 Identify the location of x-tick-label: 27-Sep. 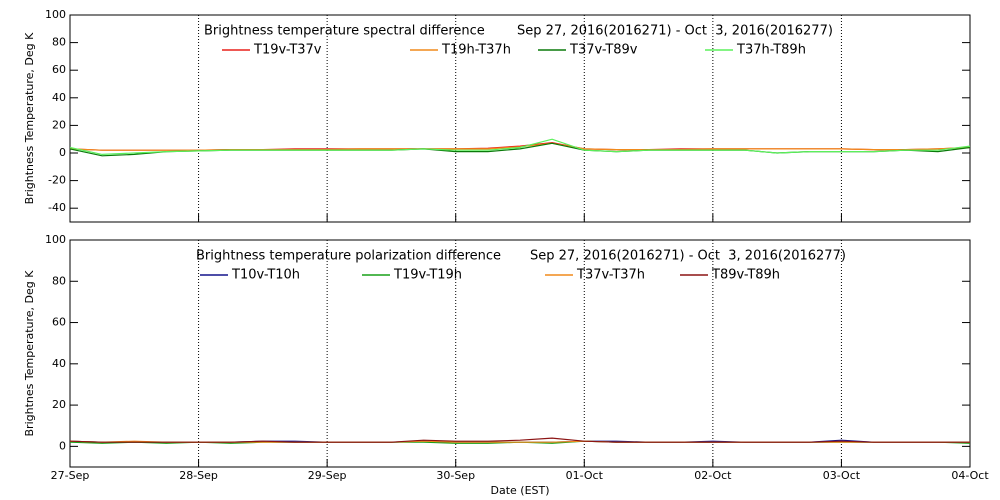
(70, 475).